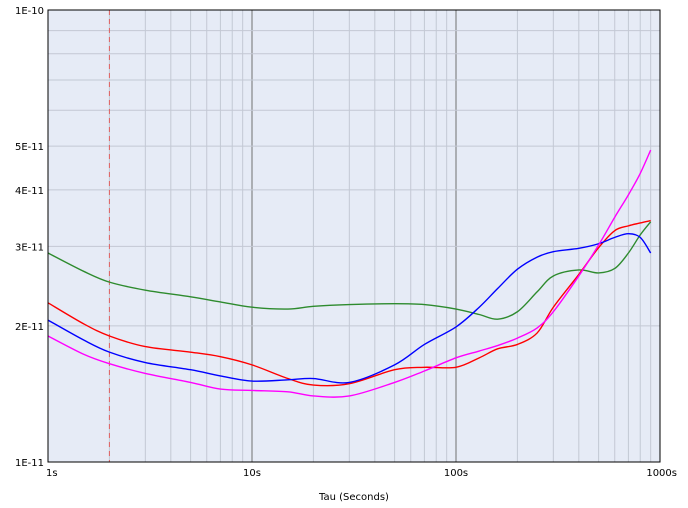 The height and width of the screenshot is (508, 688). I want to click on x-tick-labels: 1s 10s 100s 1000s, so click(361, 473).